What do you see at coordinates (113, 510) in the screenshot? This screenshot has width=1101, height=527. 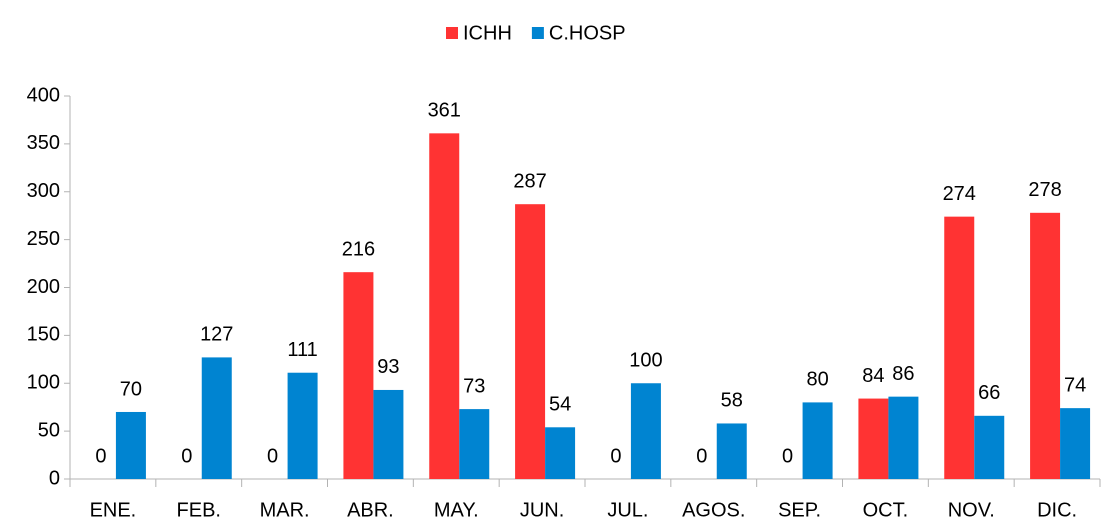 I see `x-tick-label: ENE.` at bounding box center [113, 510].